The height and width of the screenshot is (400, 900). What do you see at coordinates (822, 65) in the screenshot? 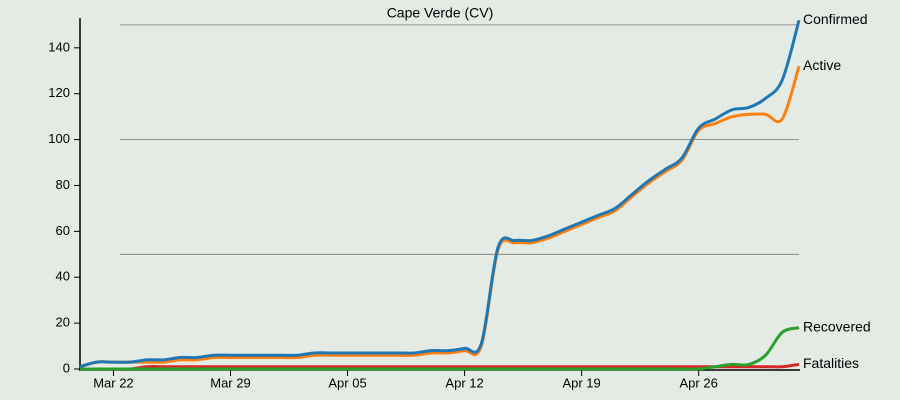
I see `series-label: Active` at bounding box center [822, 65].